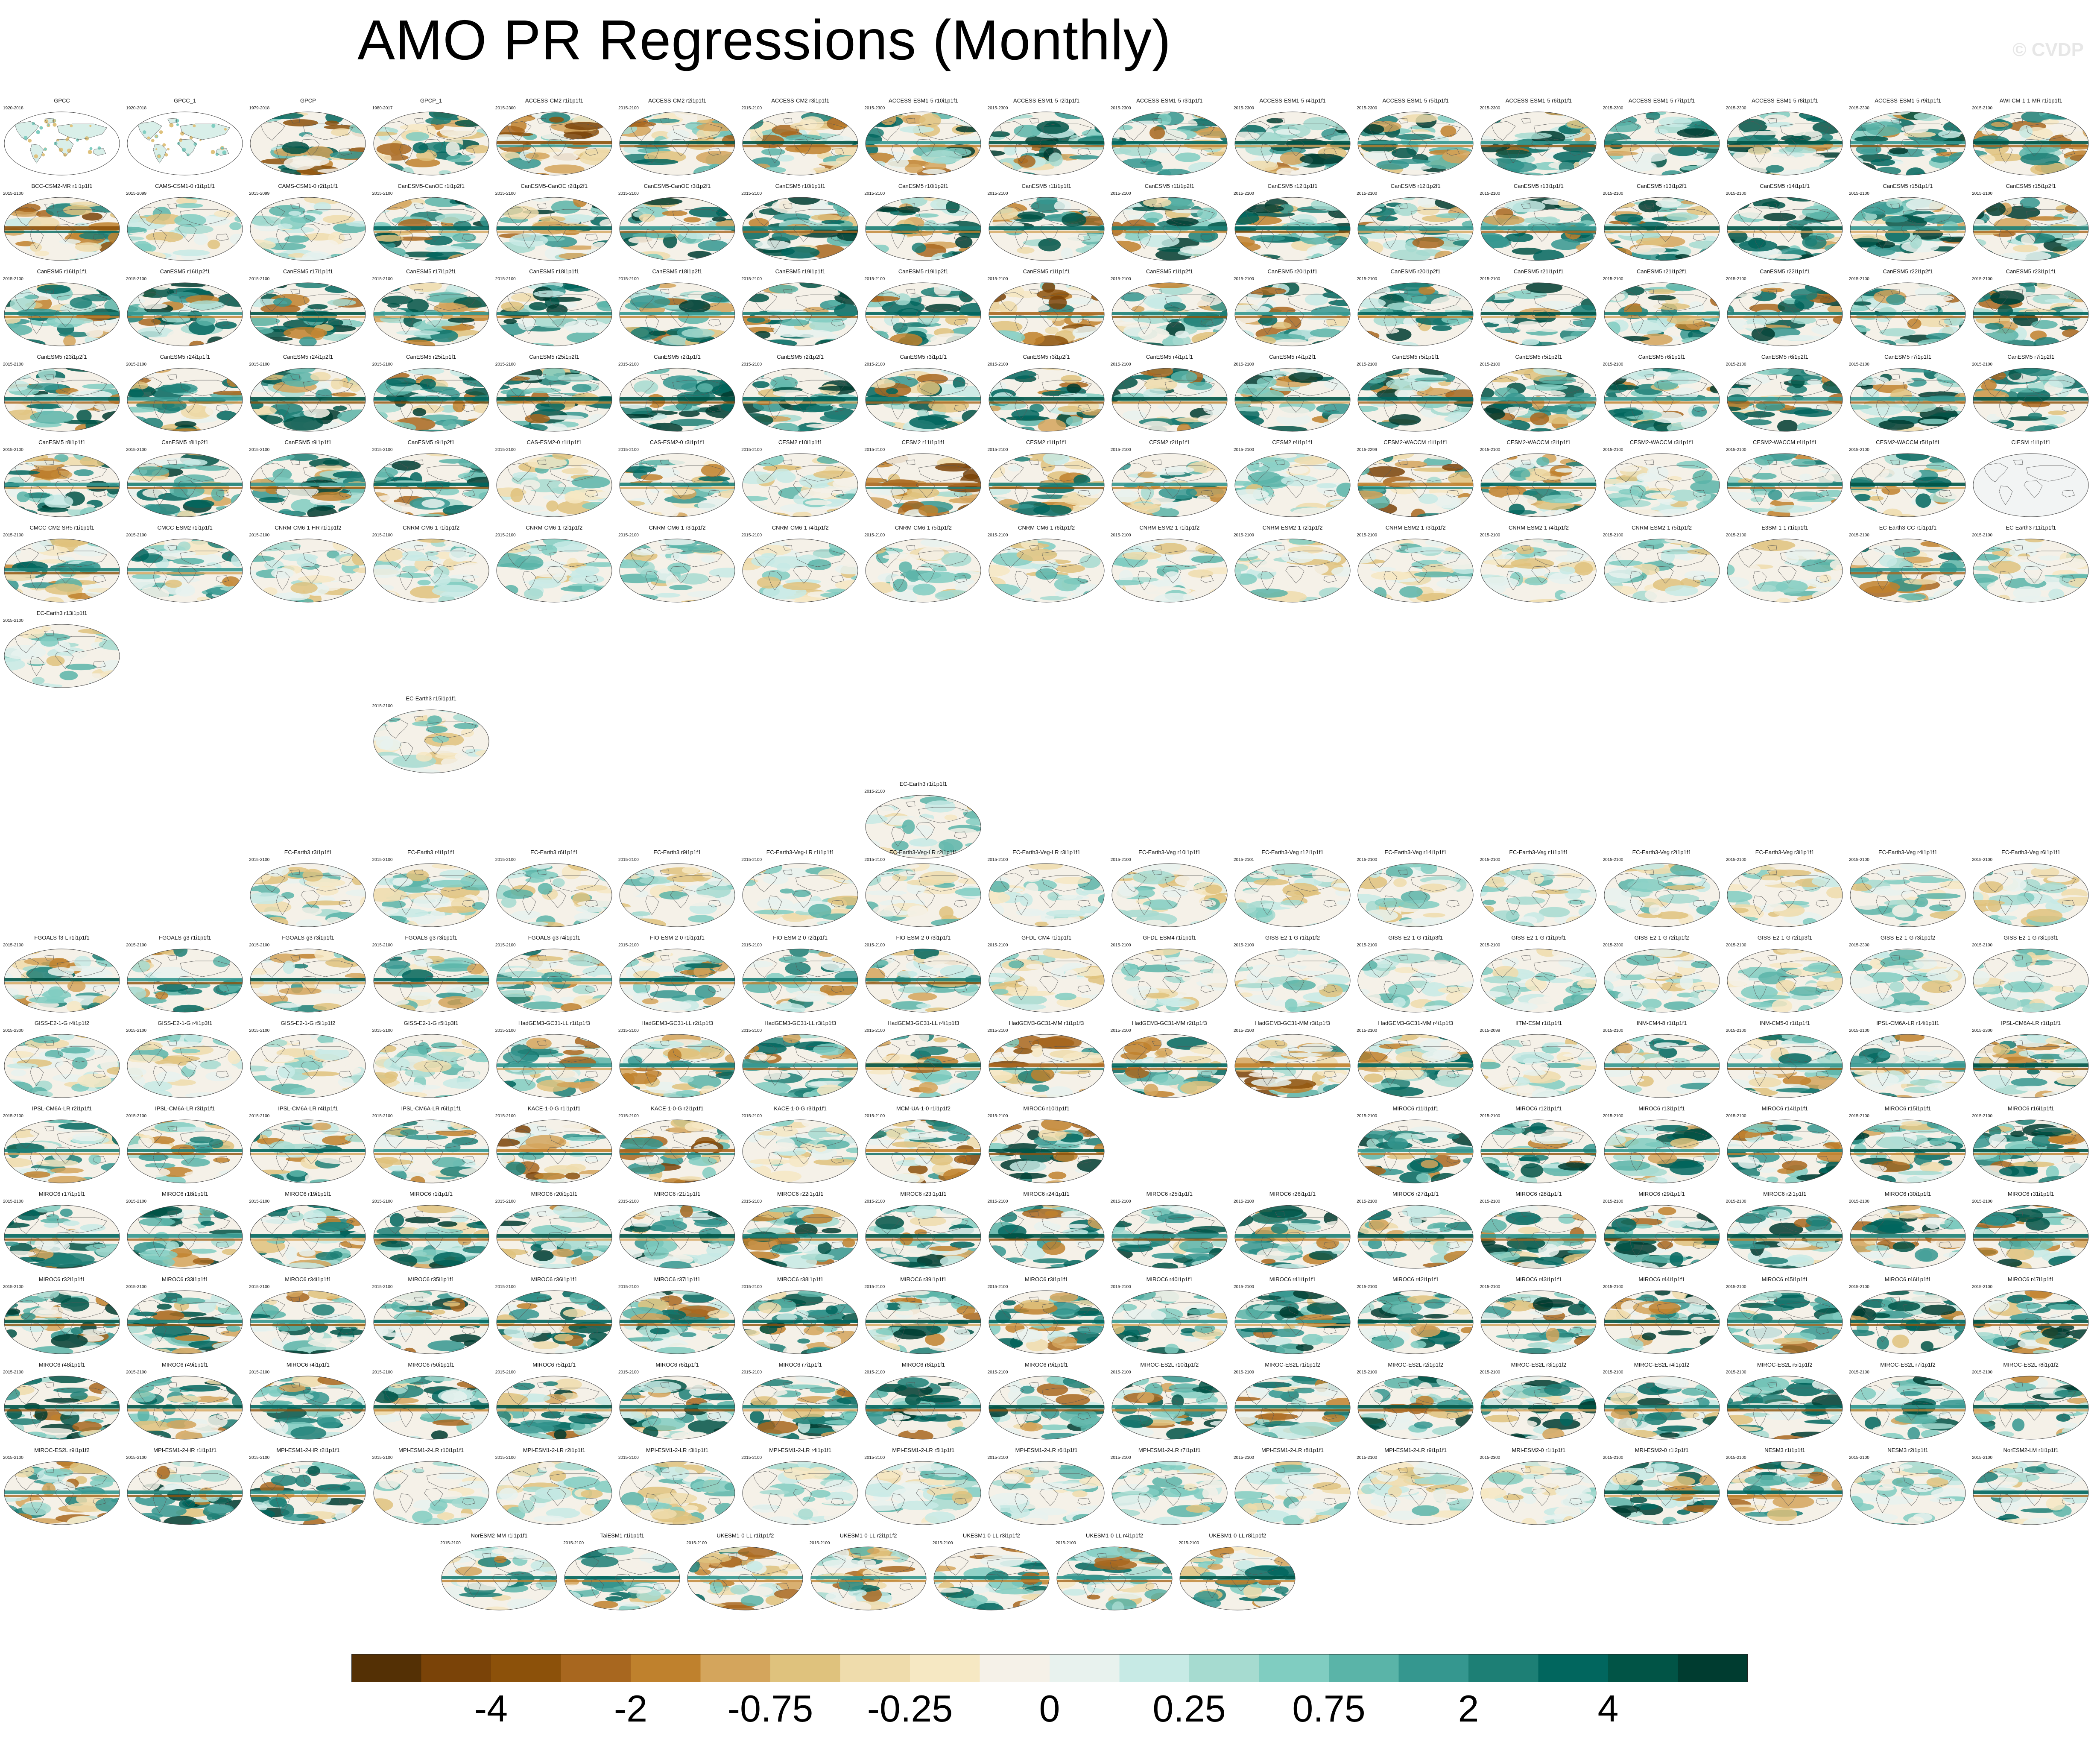 This screenshot has width=2100, height=1748. I want to click on map-panel: EC-Earth3-Veg-LR r2i1p1f1 2015-2100, so click(923, 891).